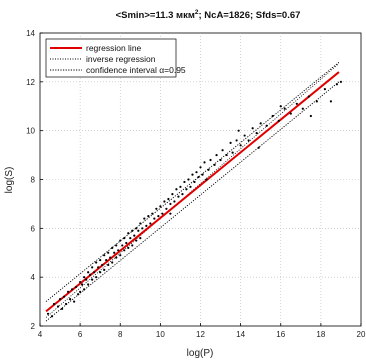 The width and height of the screenshot is (366, 362). I want to click on legend-label-confidence-interval: confidence interval α=0.95, so click(136, 70).